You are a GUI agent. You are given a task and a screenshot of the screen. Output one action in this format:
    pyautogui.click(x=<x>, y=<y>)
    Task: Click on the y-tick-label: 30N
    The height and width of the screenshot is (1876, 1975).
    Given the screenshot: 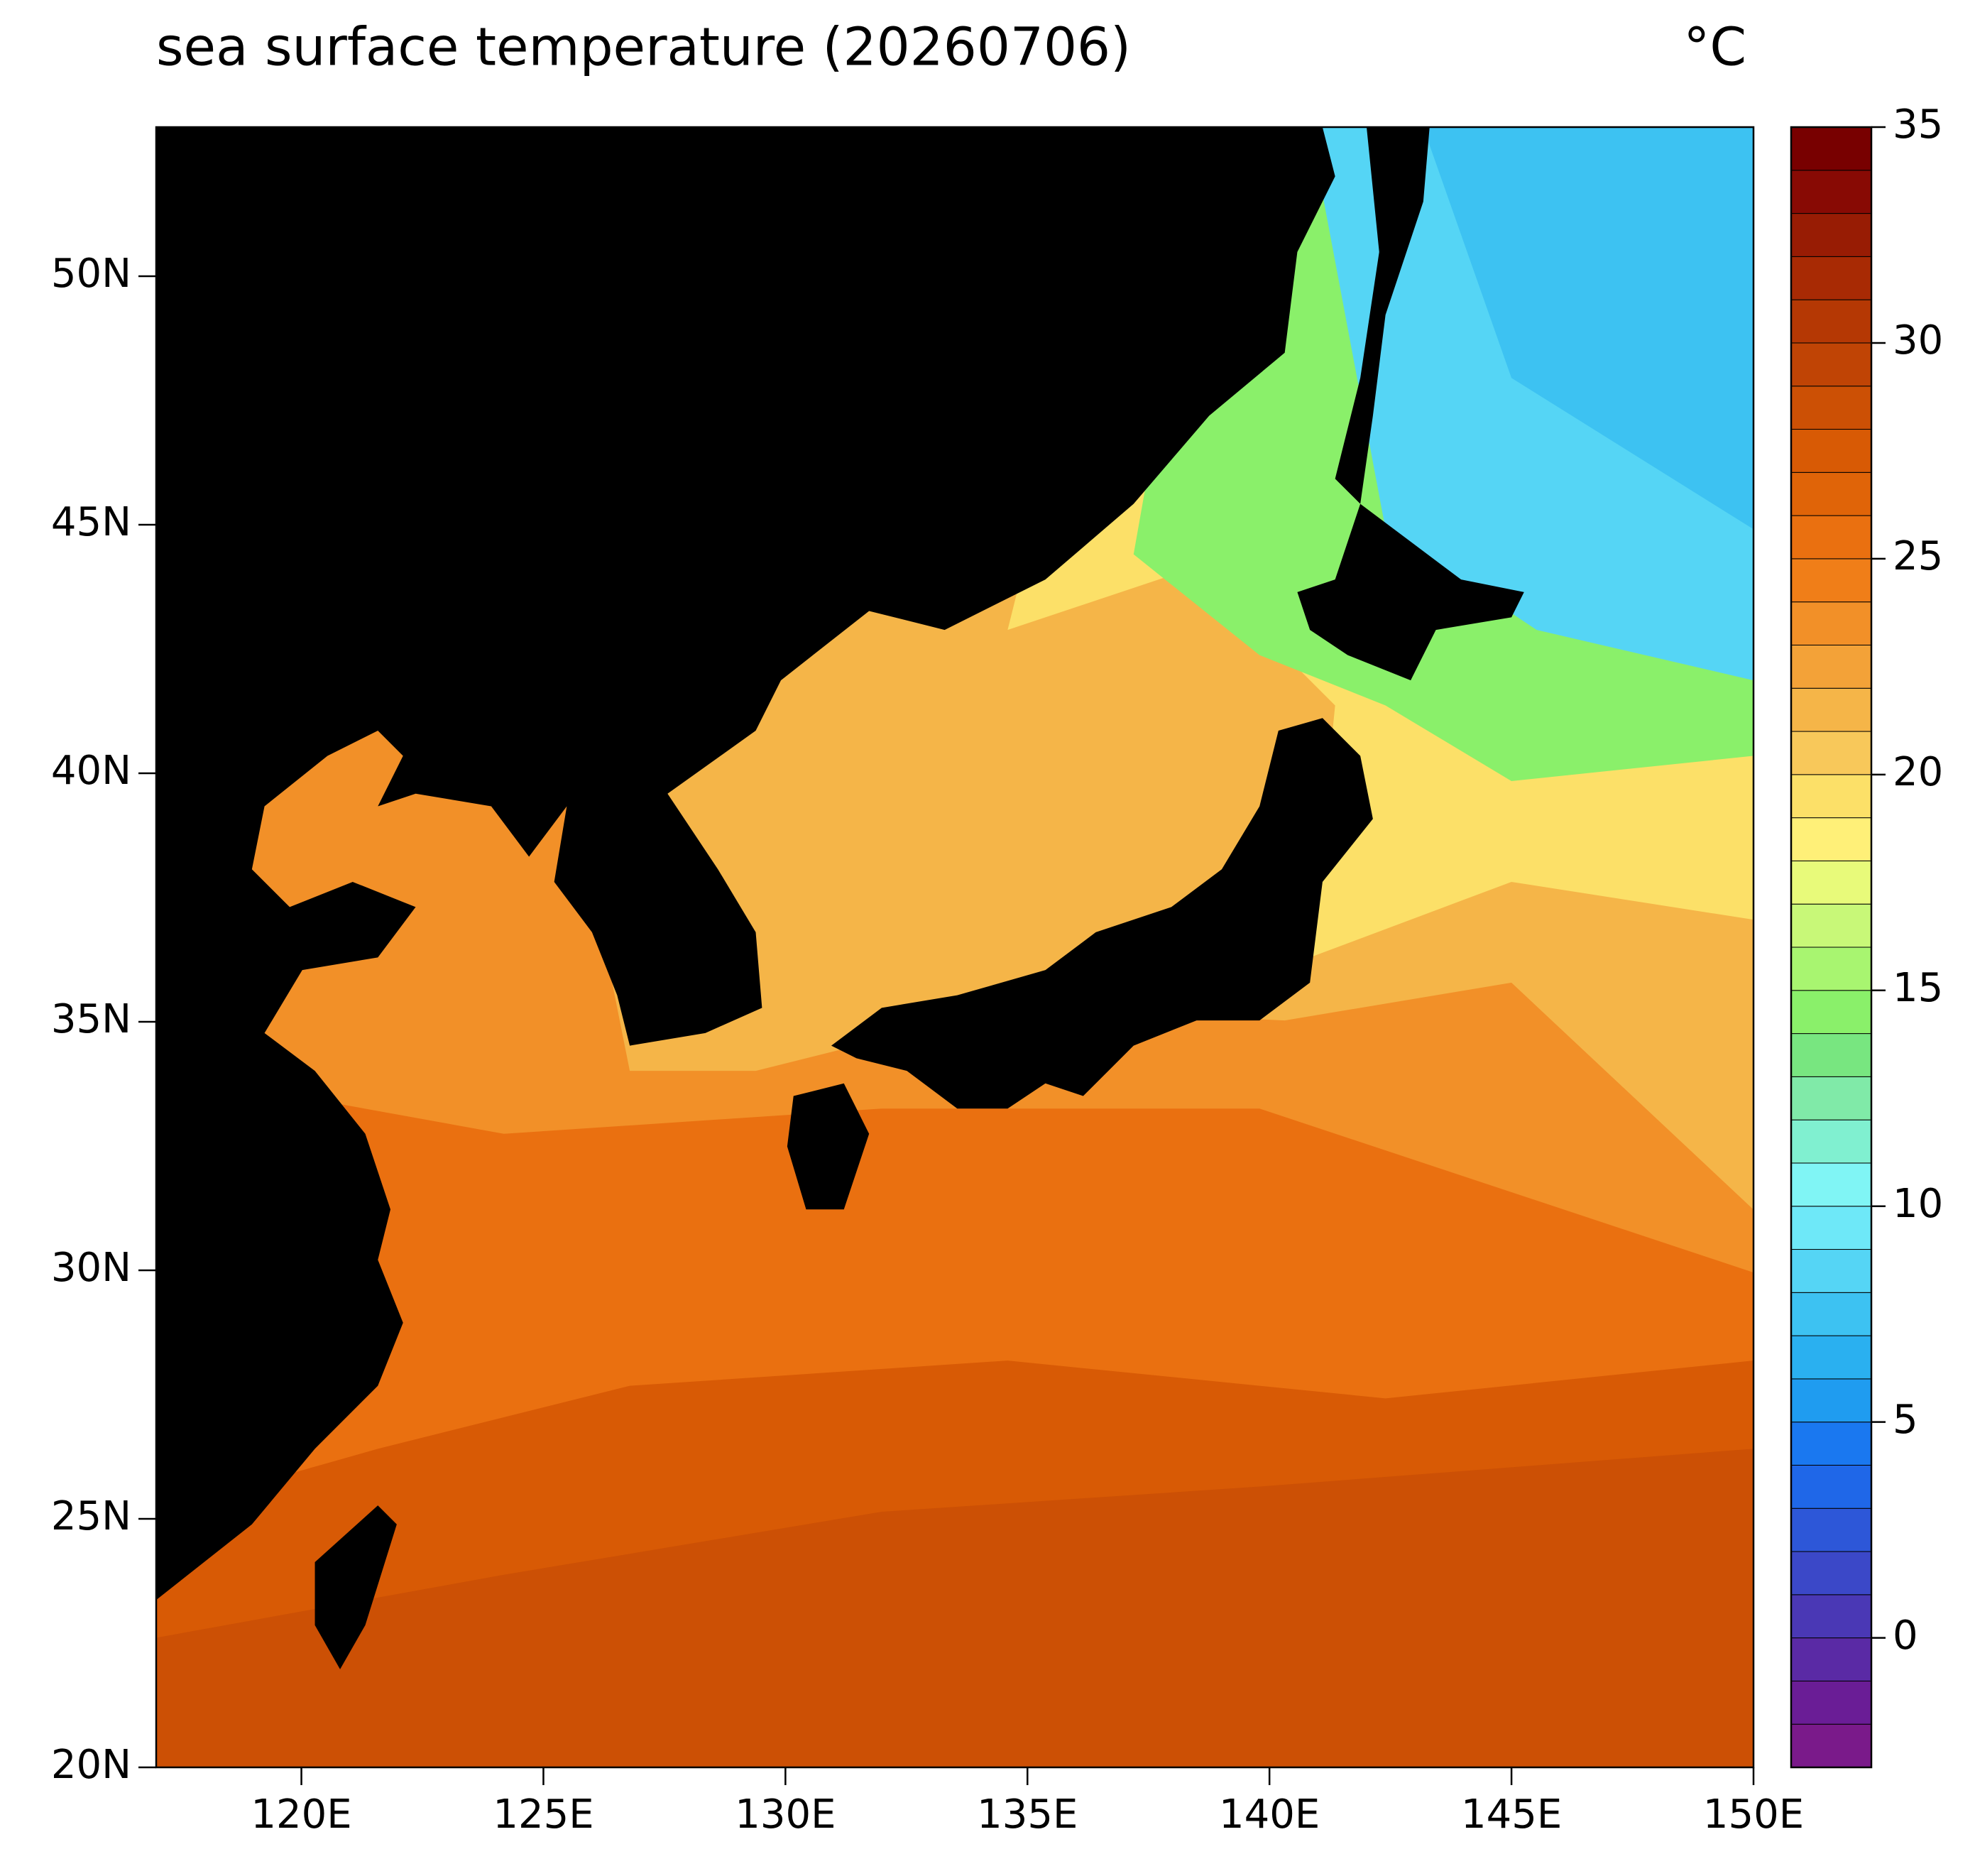 What is the action you would take?
    pyautogui.click(x=91, y=1268)
    